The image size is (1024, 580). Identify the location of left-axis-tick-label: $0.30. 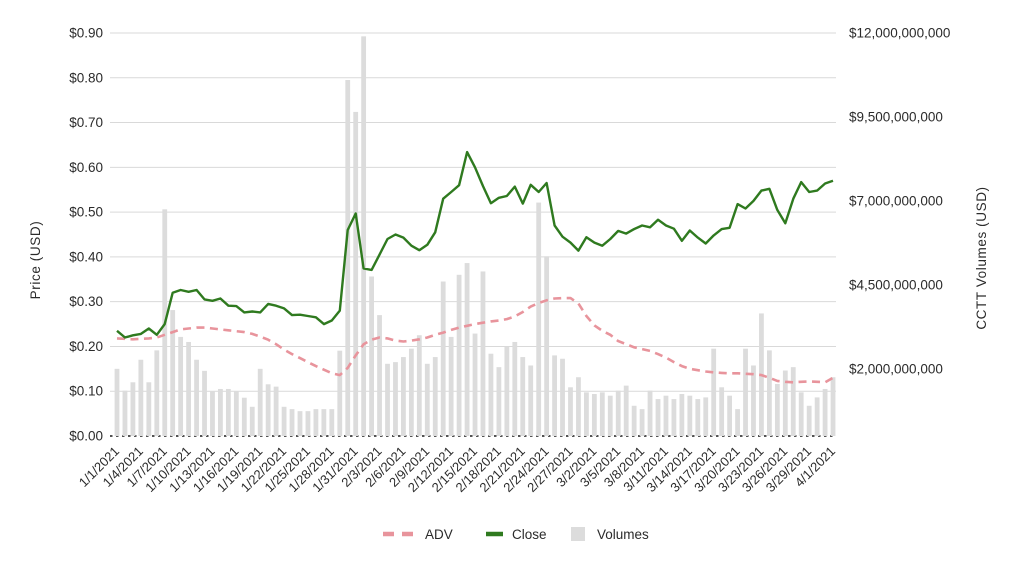
(86, 301).